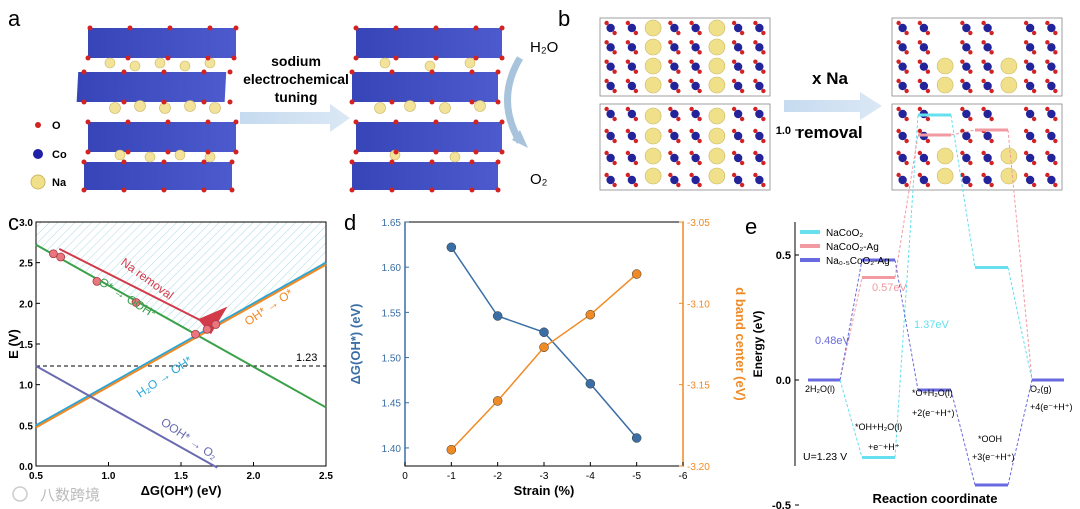 The height and width of the screenshot is (509, 1080). What do you see at coordinates (157, 109) in the screenshot?
I see `crystal-structure-left` at bounding box center [157, 109].